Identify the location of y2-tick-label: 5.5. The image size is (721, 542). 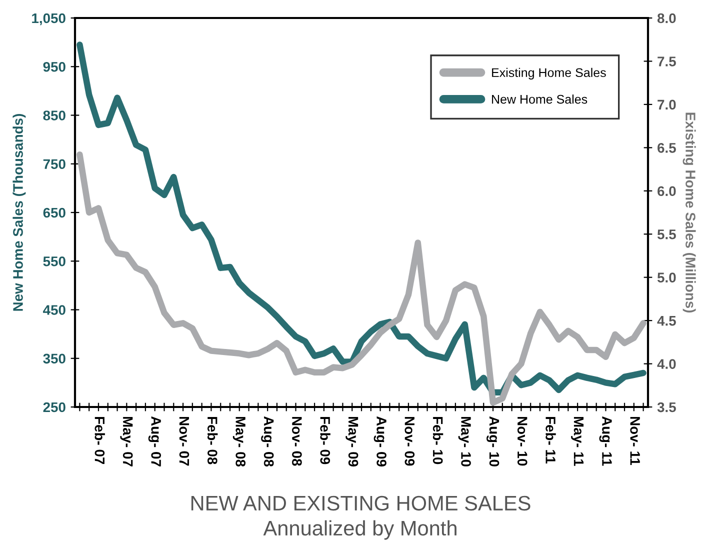
(666, 235).